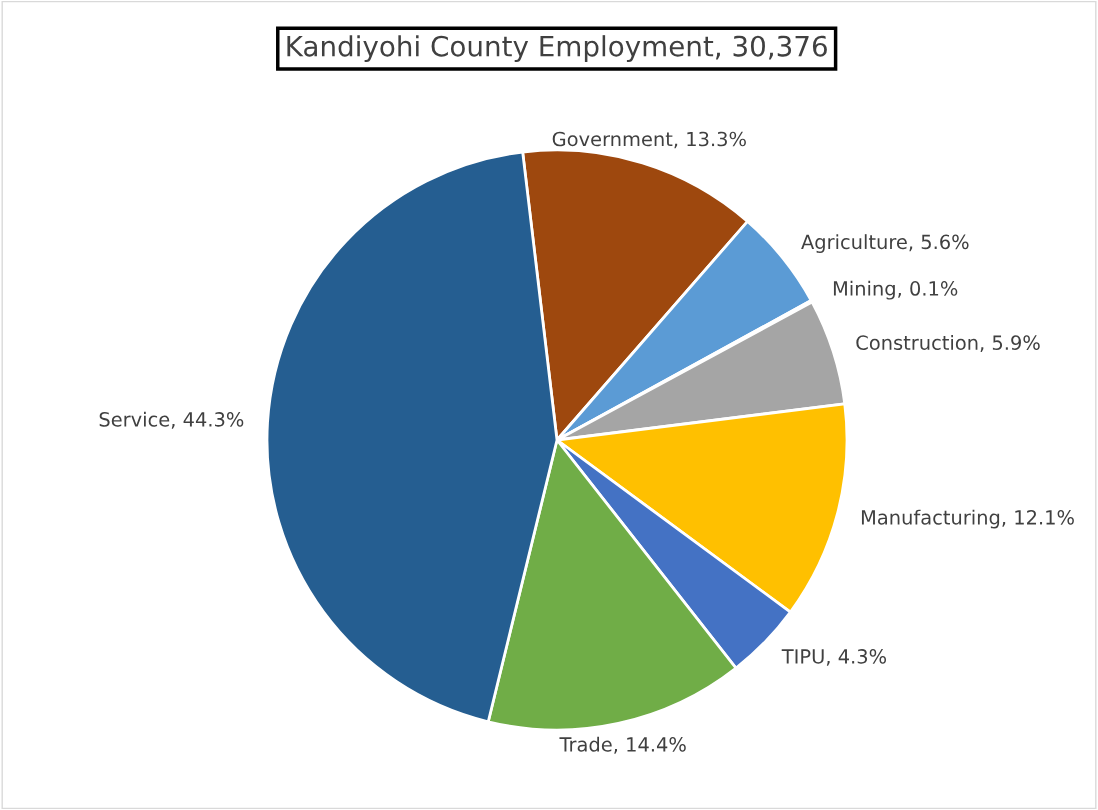 The width and height of the screenshot is (1098, 810). I want to click on slice-label: Mining, 0.1%, so click(895, 290).